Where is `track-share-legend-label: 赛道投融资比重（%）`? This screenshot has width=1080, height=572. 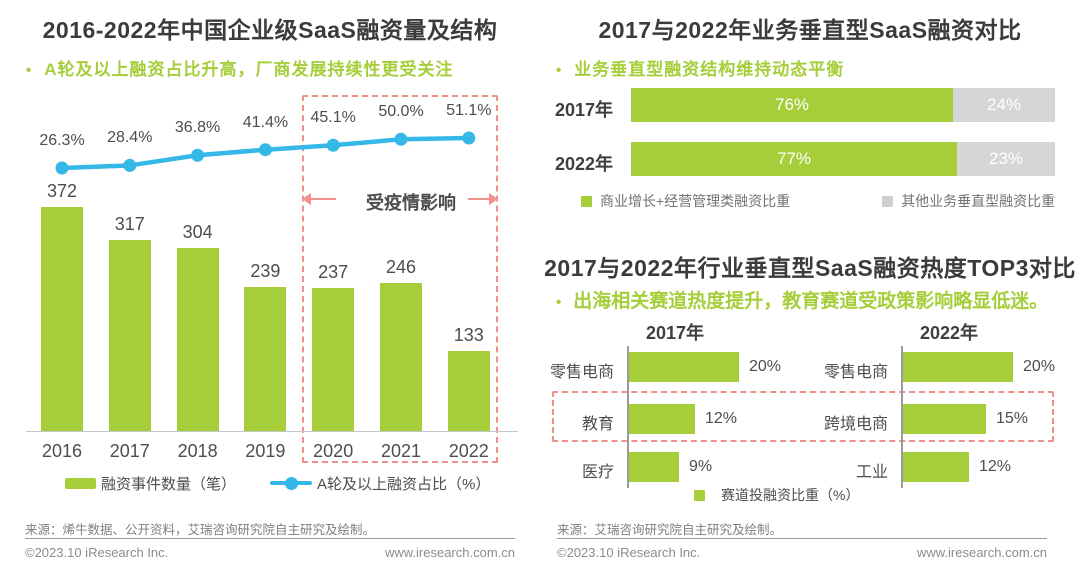 track-share-legend-label: 赛道投融资比重（%） is located at coordinates (790, 495).